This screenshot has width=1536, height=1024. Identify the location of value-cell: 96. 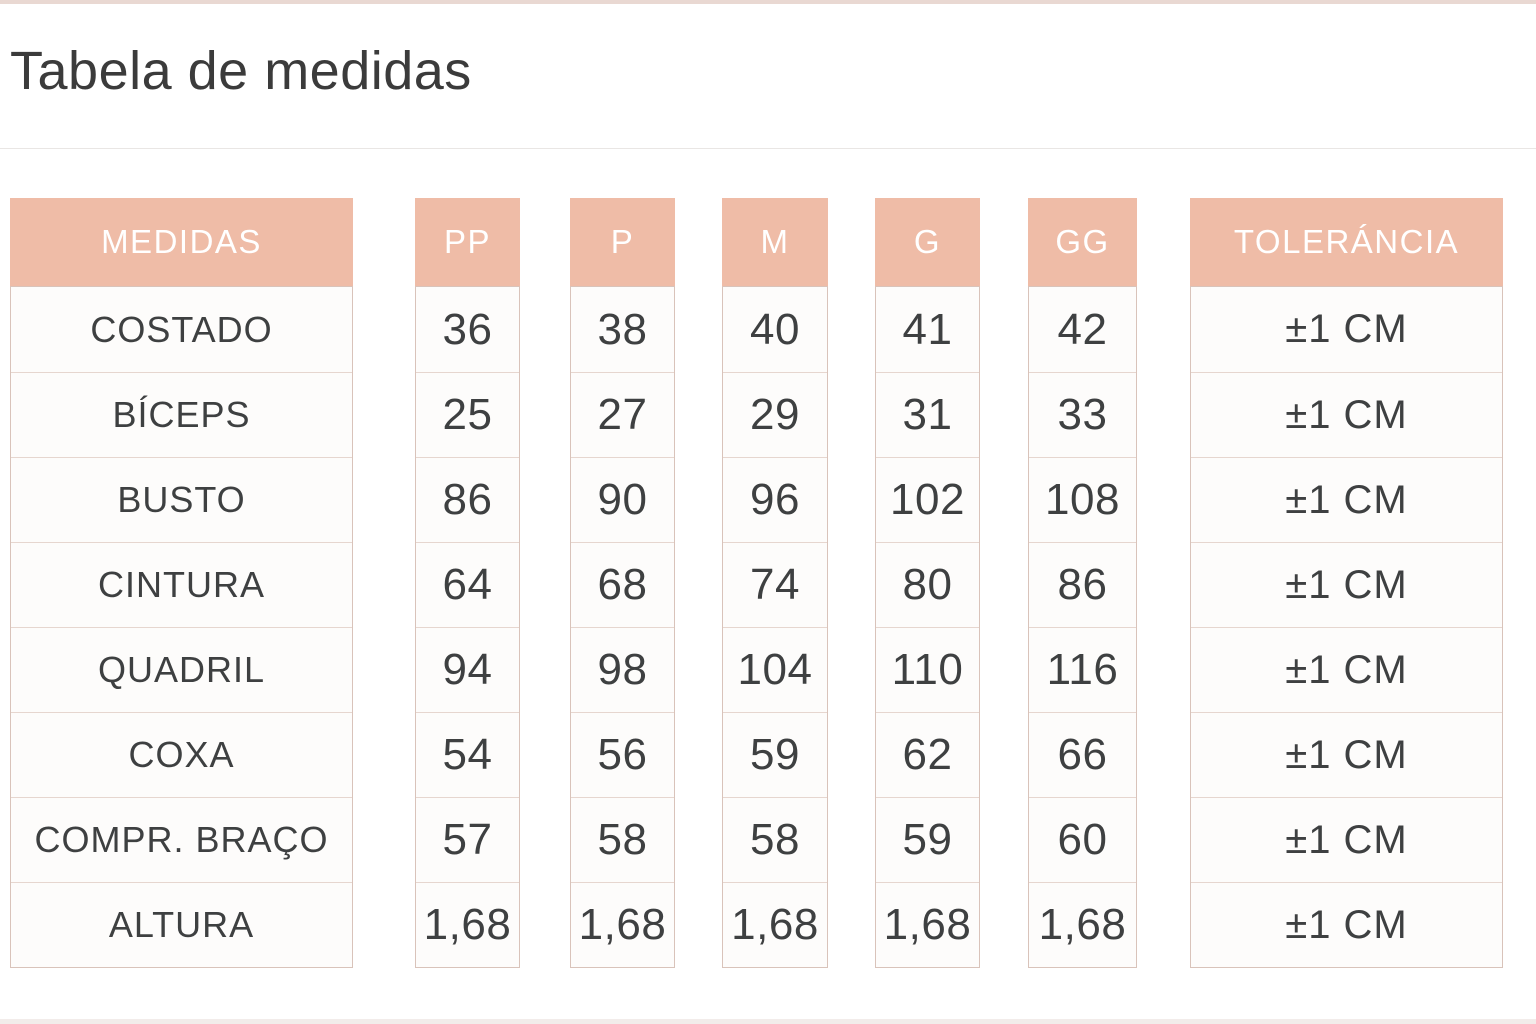
(775, 499).